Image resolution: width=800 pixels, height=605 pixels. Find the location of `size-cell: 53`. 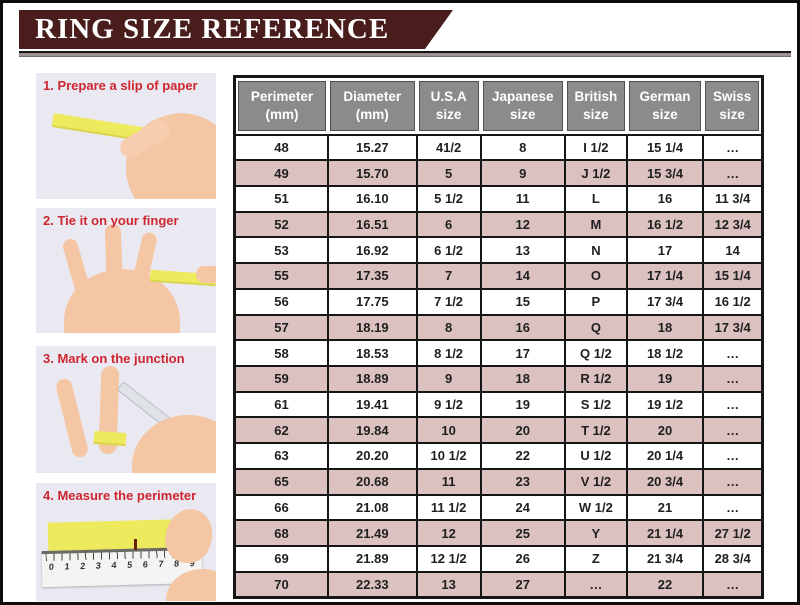

size-cell: 53 is located at coordinates (281, 250).